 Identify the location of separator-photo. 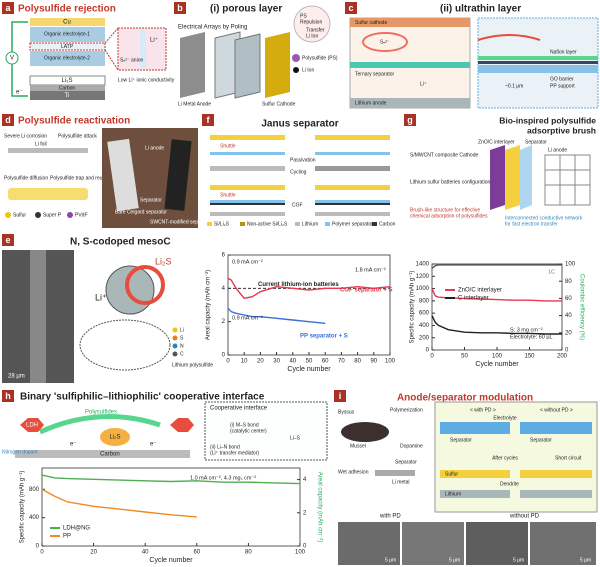
(178, 175).